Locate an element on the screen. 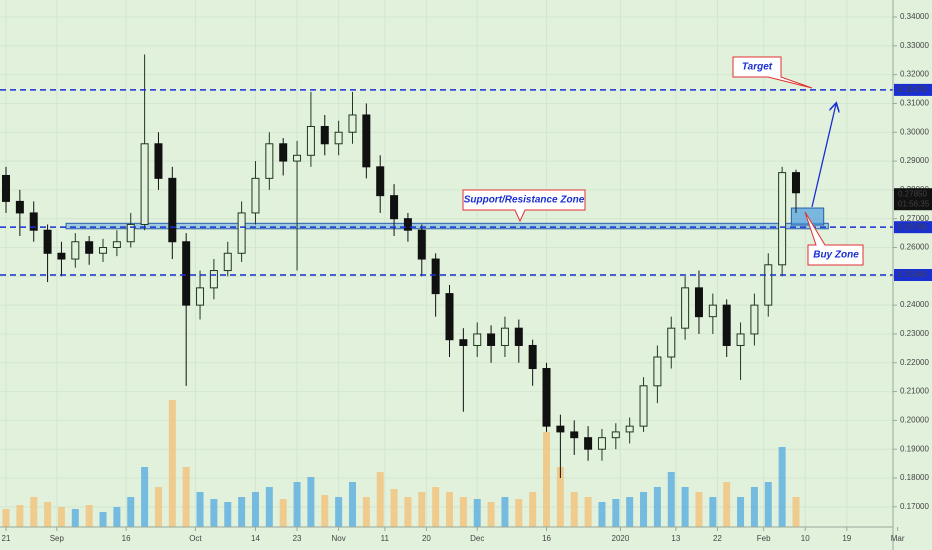  y-tick-label: 0.19000 is located at coordinates (914, 448).